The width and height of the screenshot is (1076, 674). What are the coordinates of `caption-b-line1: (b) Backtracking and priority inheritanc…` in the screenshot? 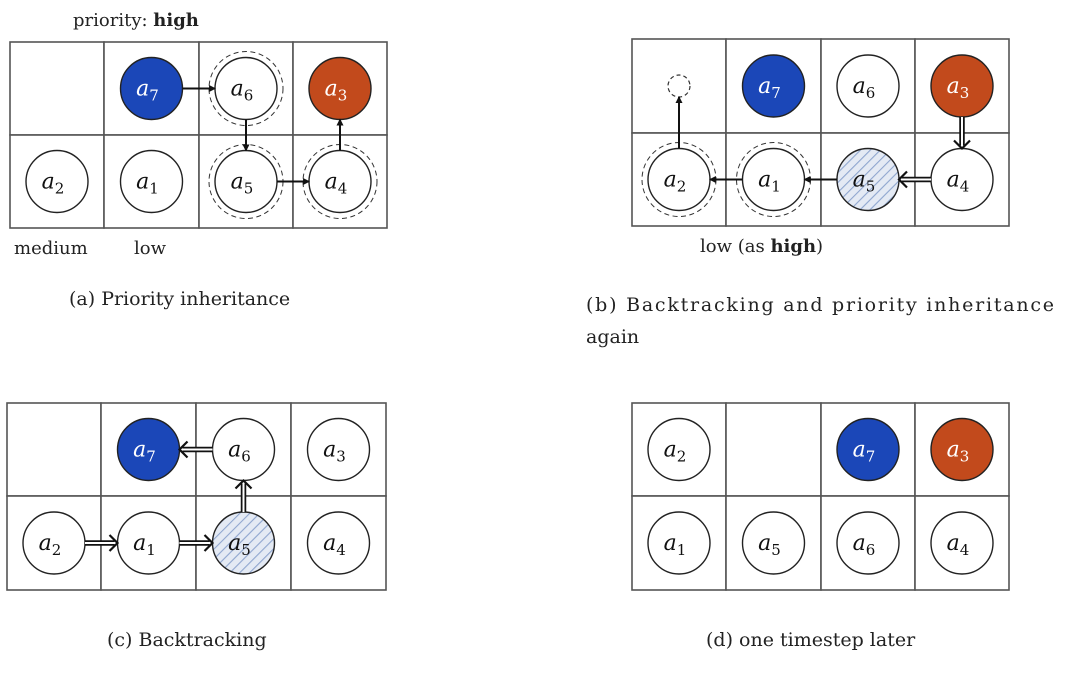 It's located at (820, 305).